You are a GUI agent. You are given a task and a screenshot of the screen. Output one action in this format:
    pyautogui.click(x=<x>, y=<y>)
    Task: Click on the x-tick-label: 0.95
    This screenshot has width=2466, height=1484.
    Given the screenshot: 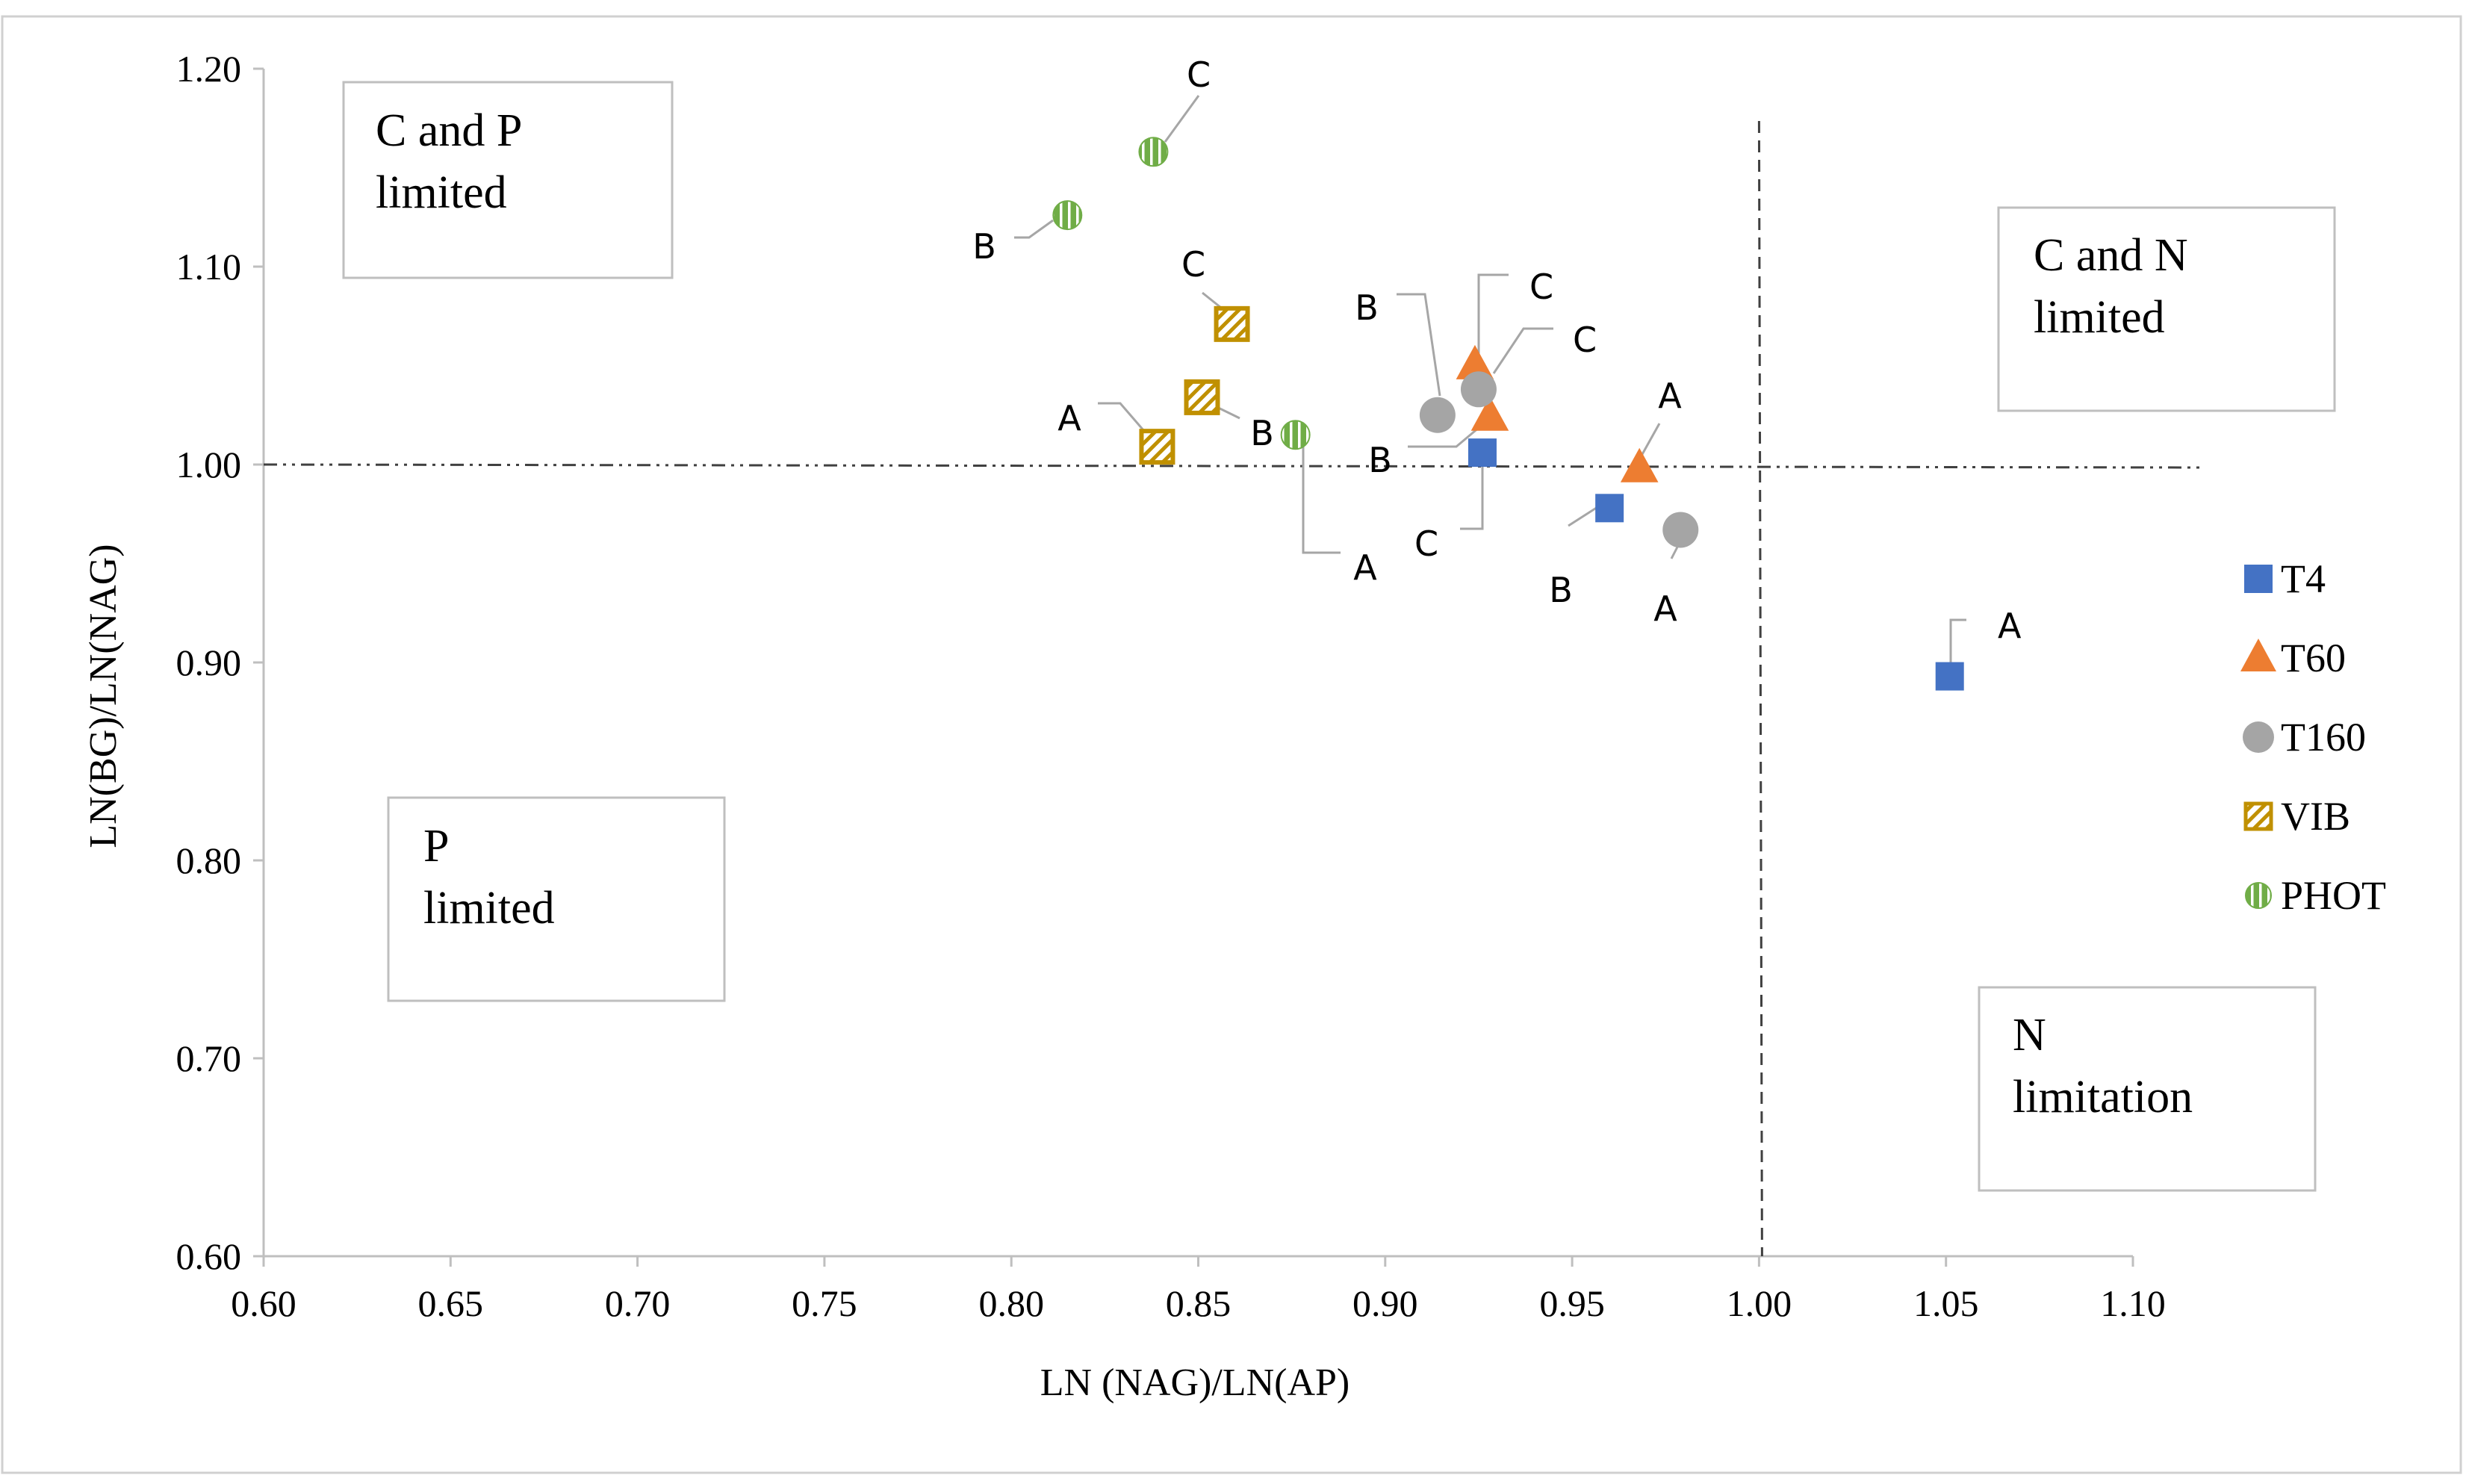 What is the action you would take?
    pyautogui.click(x=1572, y=1303)
    